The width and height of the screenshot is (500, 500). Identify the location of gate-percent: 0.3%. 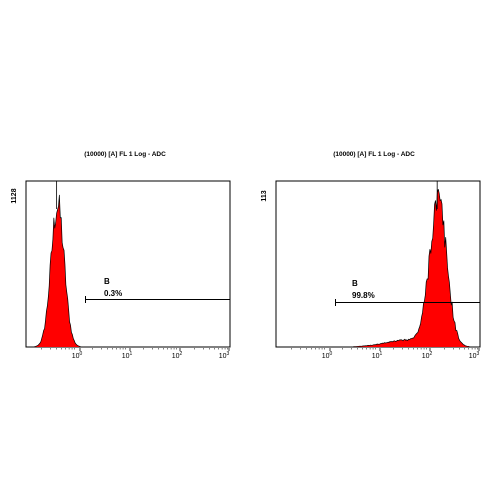
(113, 293).